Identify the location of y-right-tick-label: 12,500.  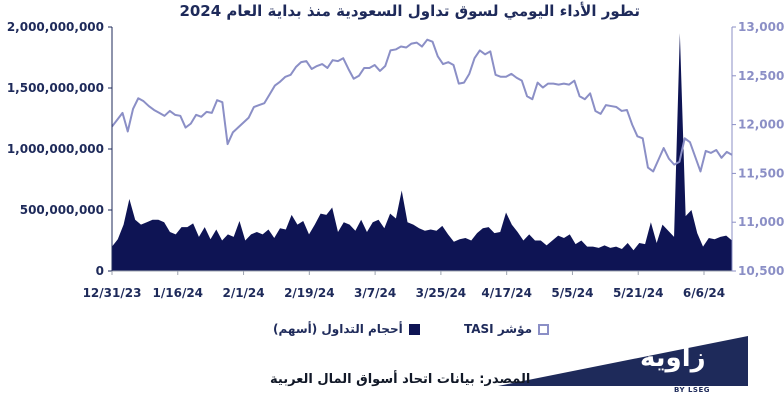
(761, 76).